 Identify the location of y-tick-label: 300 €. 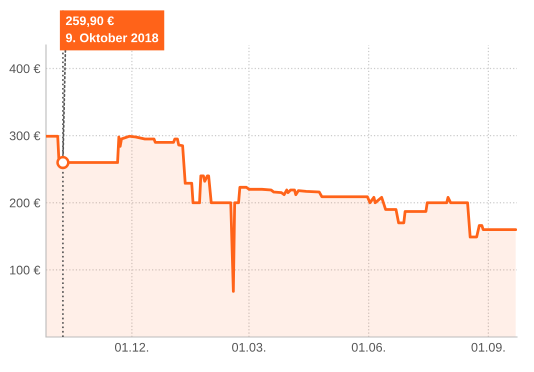
(25, 135).